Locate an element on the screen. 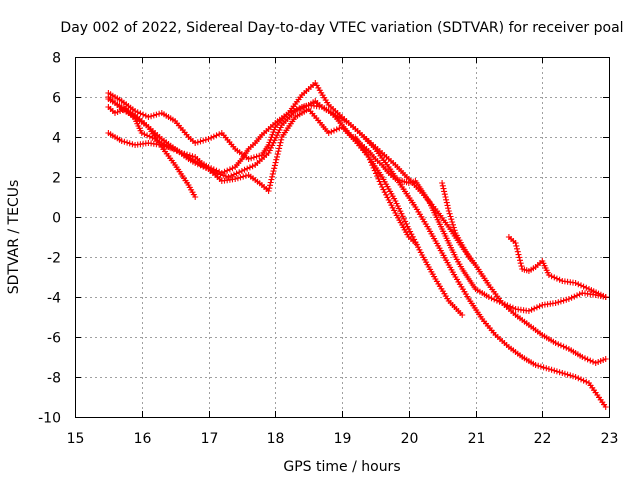 The width and height of the screenshot is (640, 480). y-tick-labels: 8 6 4 2 0 -2 -4 -6 -8 -10 is located at coordinates (49, 239).